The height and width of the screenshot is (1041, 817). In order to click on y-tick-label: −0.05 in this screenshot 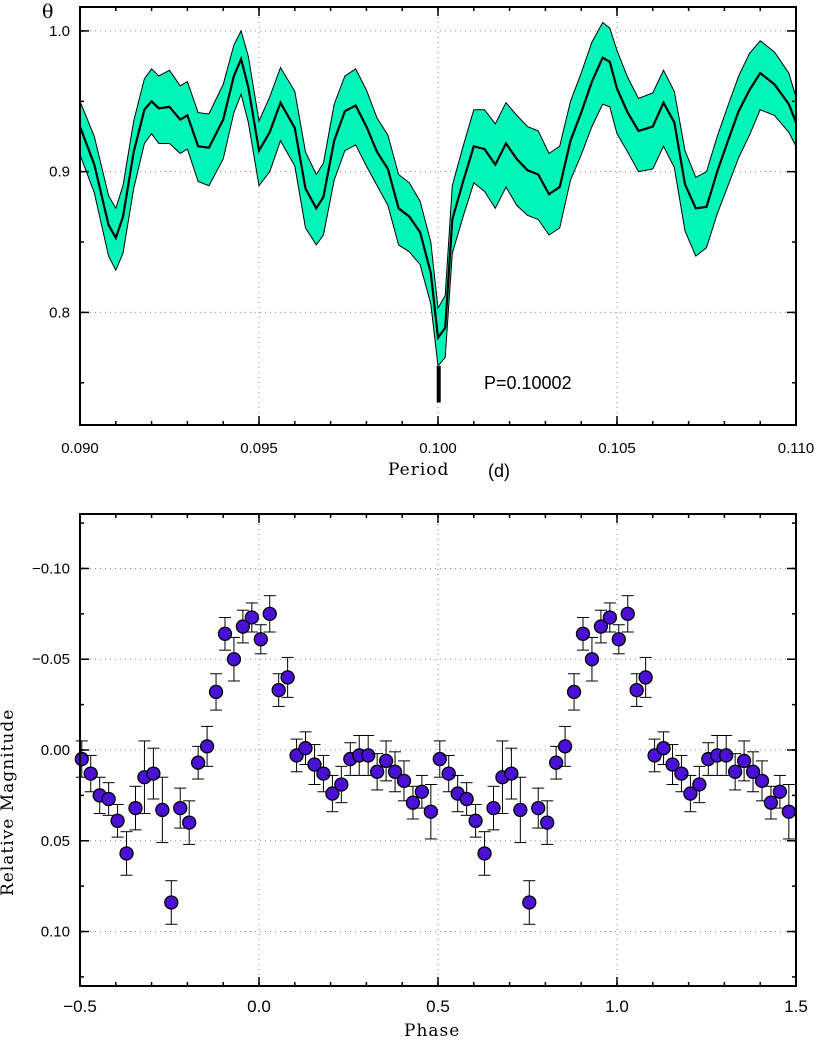, I will do `click(51, 659)`.